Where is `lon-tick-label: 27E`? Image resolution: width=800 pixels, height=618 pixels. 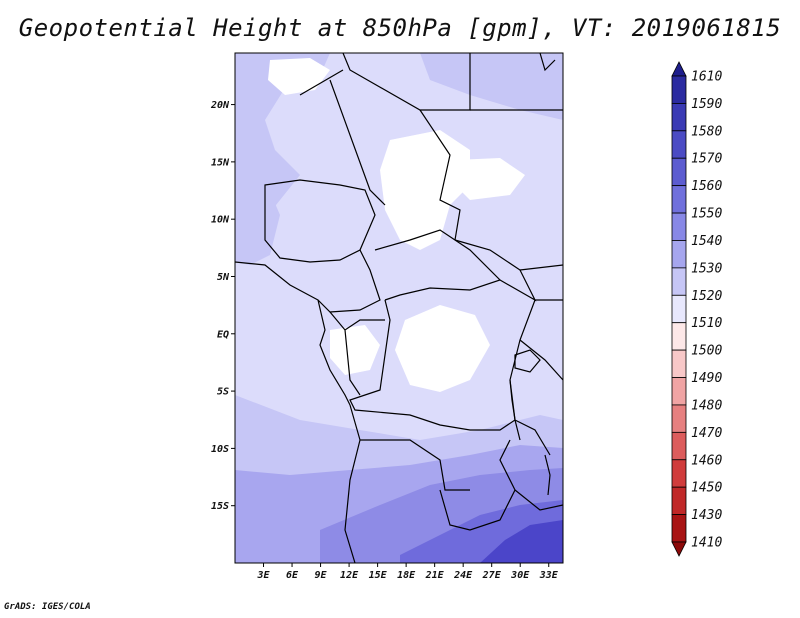
lon-tick-label: 27E is located at coordinates (492, 575).